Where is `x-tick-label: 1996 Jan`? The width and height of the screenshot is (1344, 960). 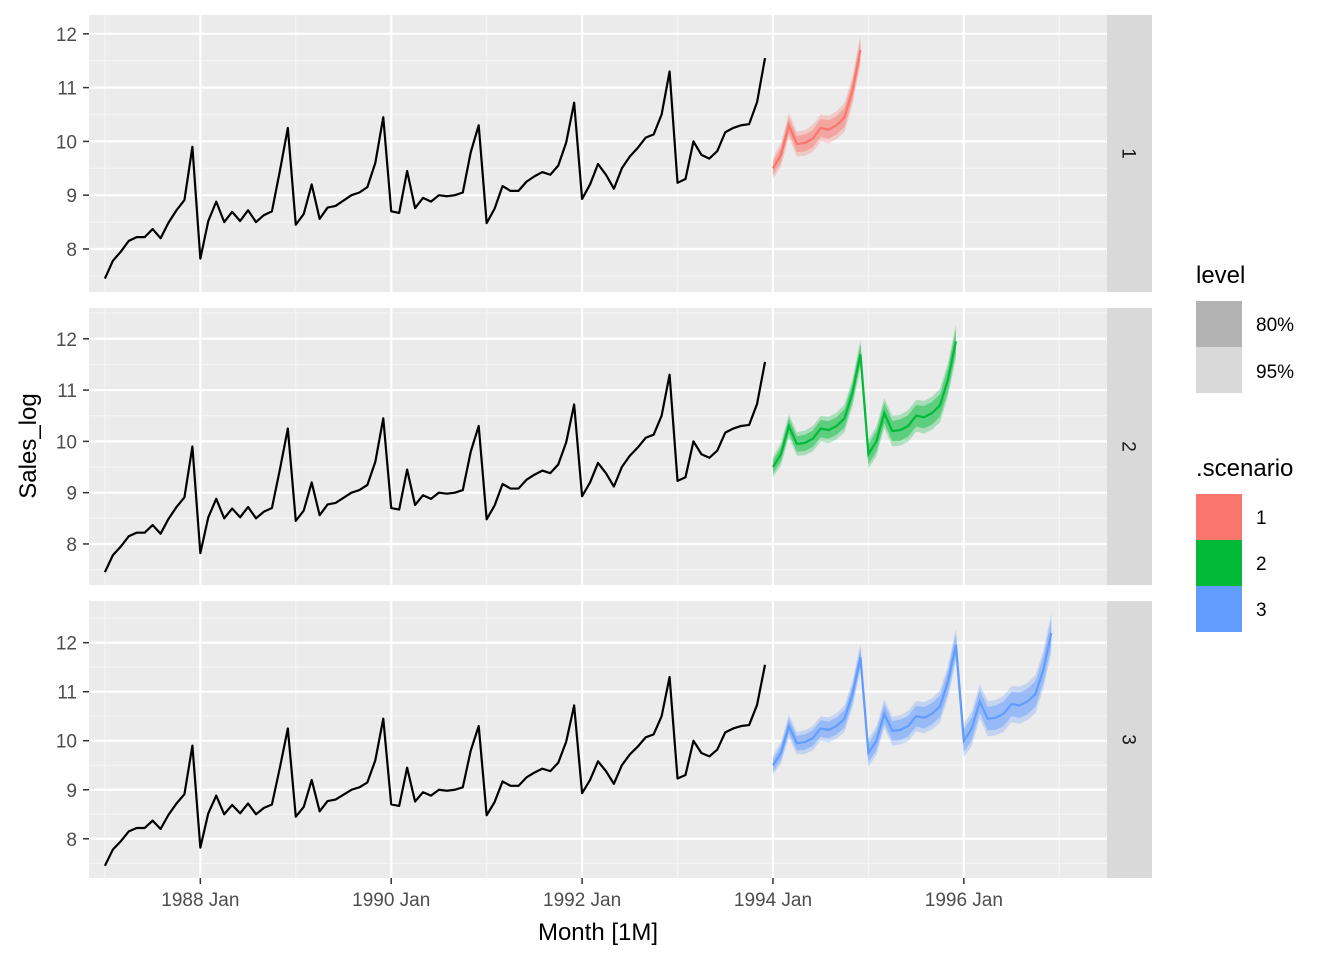 x-tick-label: 1996 Jan is located at coordinates (964, 900).